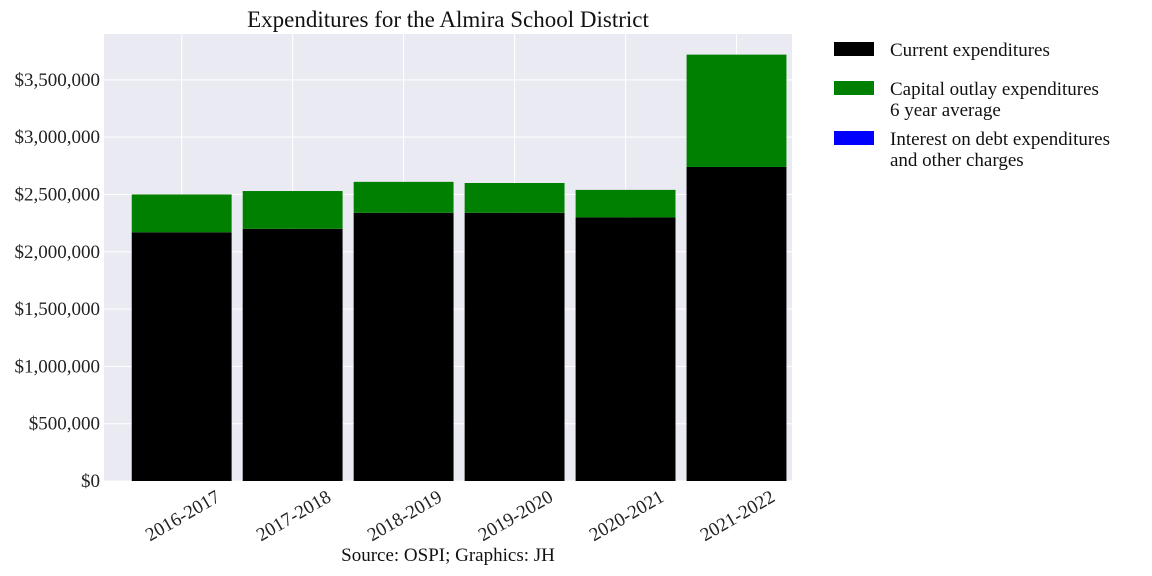  Describe the element at coordinates (90, 481) in the screenshot. I see `y-tick-label: $0` at that location.